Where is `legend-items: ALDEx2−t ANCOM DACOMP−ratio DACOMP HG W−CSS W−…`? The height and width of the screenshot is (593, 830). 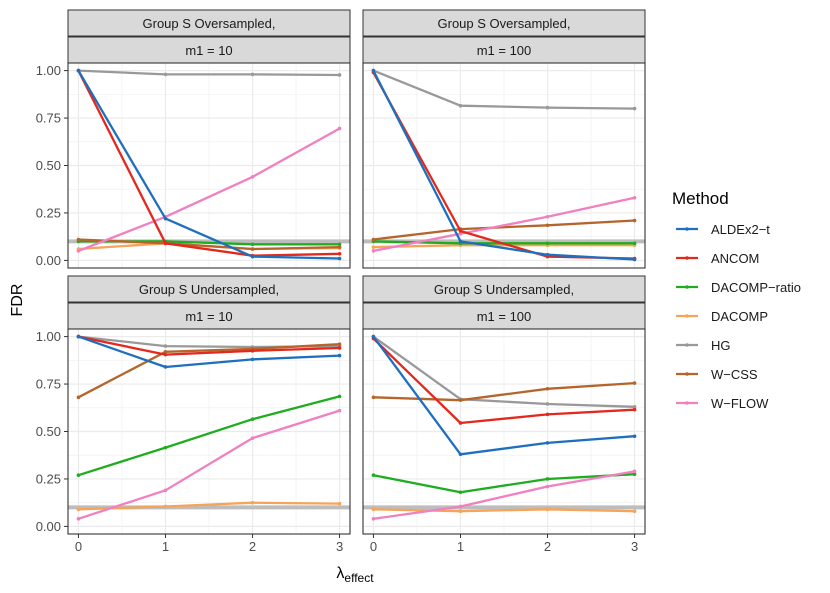 legend-items: ALDEx2−t ANCOM DACOMP−ratio DACOMP HG W−CSS W−… is located at coordinates (738, 316).